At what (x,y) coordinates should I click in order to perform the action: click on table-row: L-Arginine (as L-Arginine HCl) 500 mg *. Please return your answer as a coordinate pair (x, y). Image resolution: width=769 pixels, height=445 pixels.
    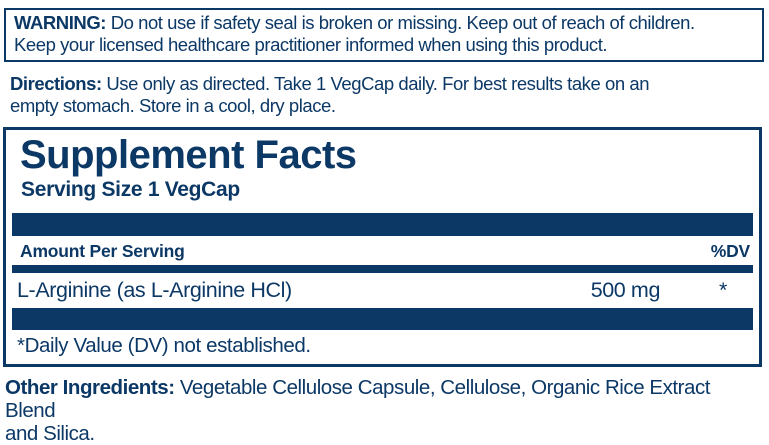
    Looking at the image, I should click on (382, 290).